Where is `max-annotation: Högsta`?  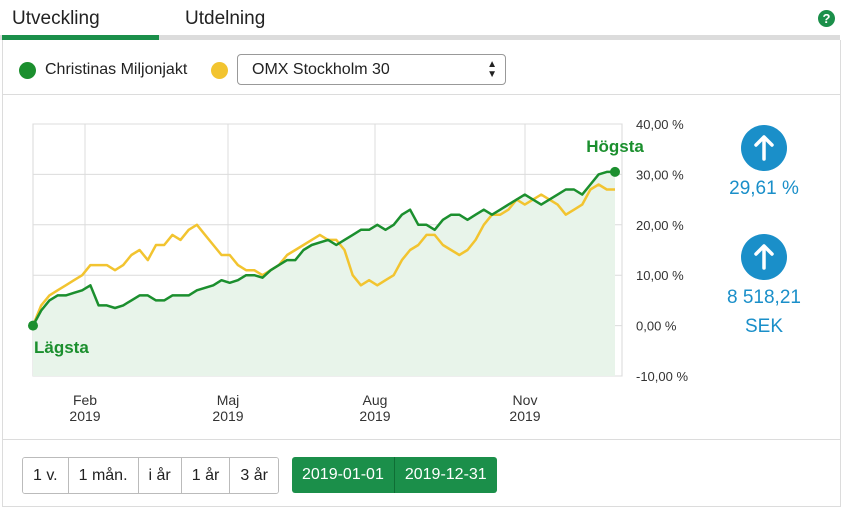
max-annotation: Högsta is located at coordinates (615, 146).